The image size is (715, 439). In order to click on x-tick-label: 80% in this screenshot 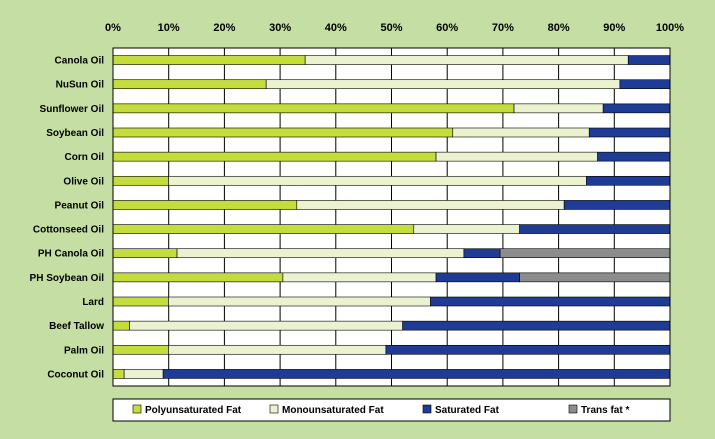, I will do `click(559, 28)`.